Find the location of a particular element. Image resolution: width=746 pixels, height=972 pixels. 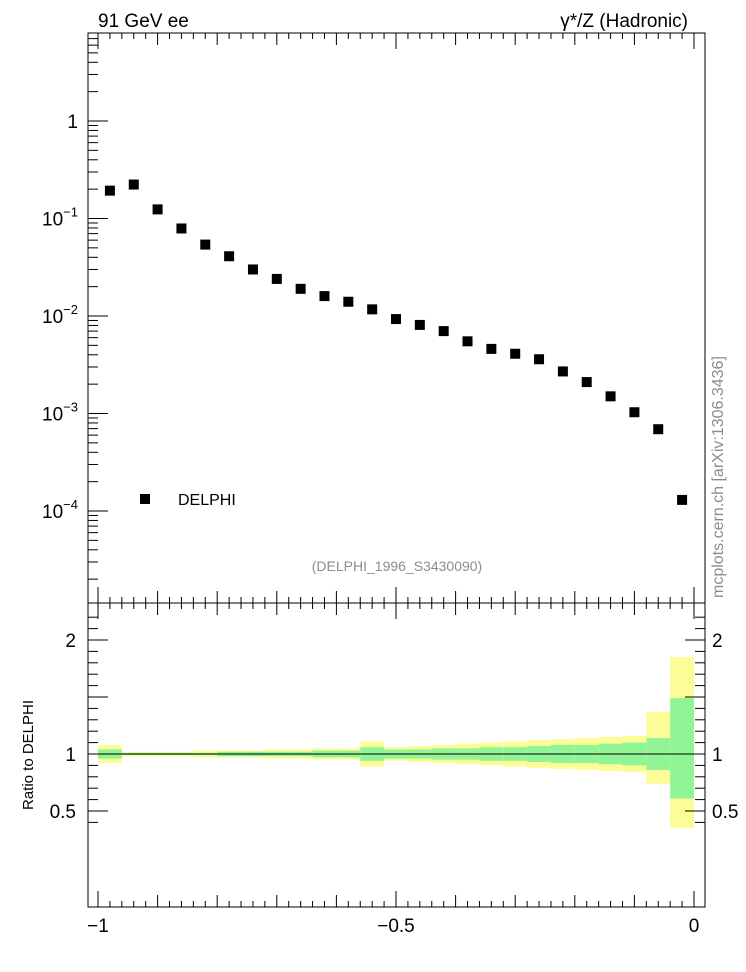

legend: DELPHI is located at coordinates (188, 500).